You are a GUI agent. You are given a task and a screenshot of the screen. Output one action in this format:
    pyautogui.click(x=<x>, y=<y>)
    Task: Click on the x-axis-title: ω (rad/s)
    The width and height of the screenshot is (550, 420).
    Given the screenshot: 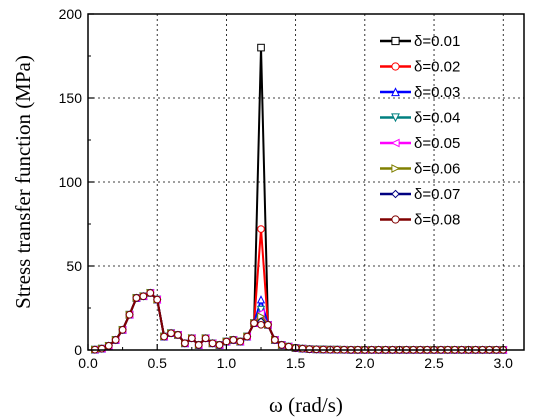 What is the action you would take?
    pyautogui.click(x=306, y=405)
    